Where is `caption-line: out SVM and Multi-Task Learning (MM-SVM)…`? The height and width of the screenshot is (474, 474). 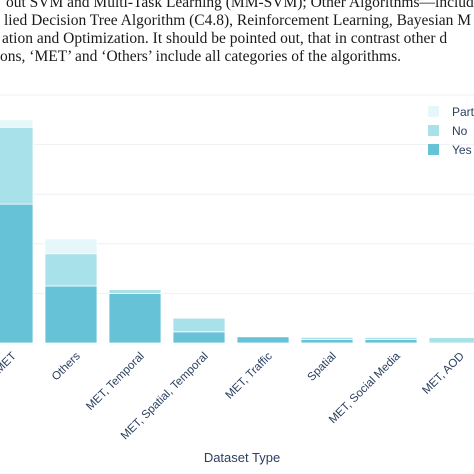 caption-line: out SVM and Multi-Task Learning (MM-SVM)… is located at coordinates (240, 5).